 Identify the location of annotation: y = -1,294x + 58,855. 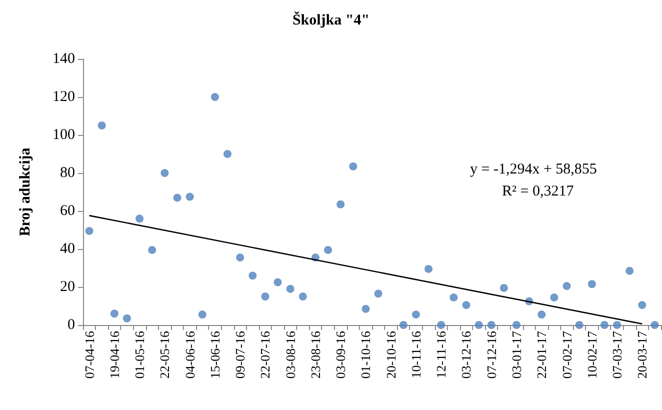
(533, 170).